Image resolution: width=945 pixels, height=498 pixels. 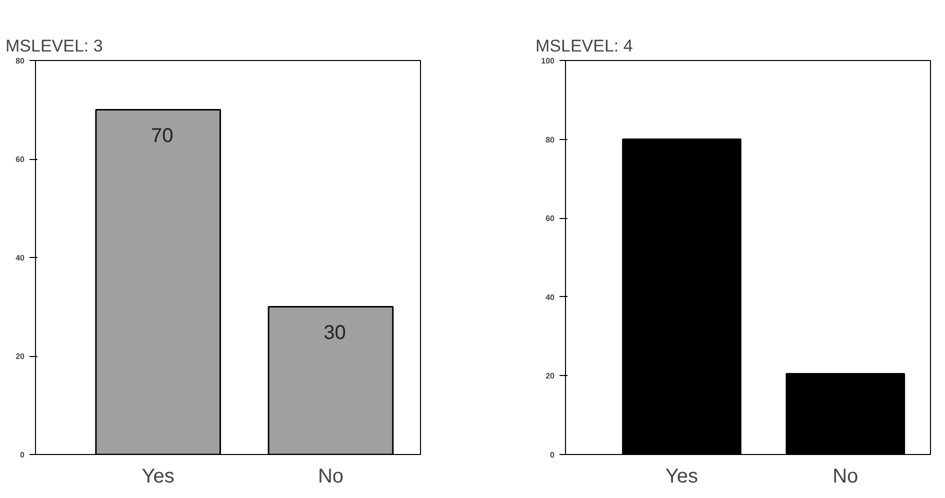 I want to click on data-label: 30, so click(x=335, y=333).